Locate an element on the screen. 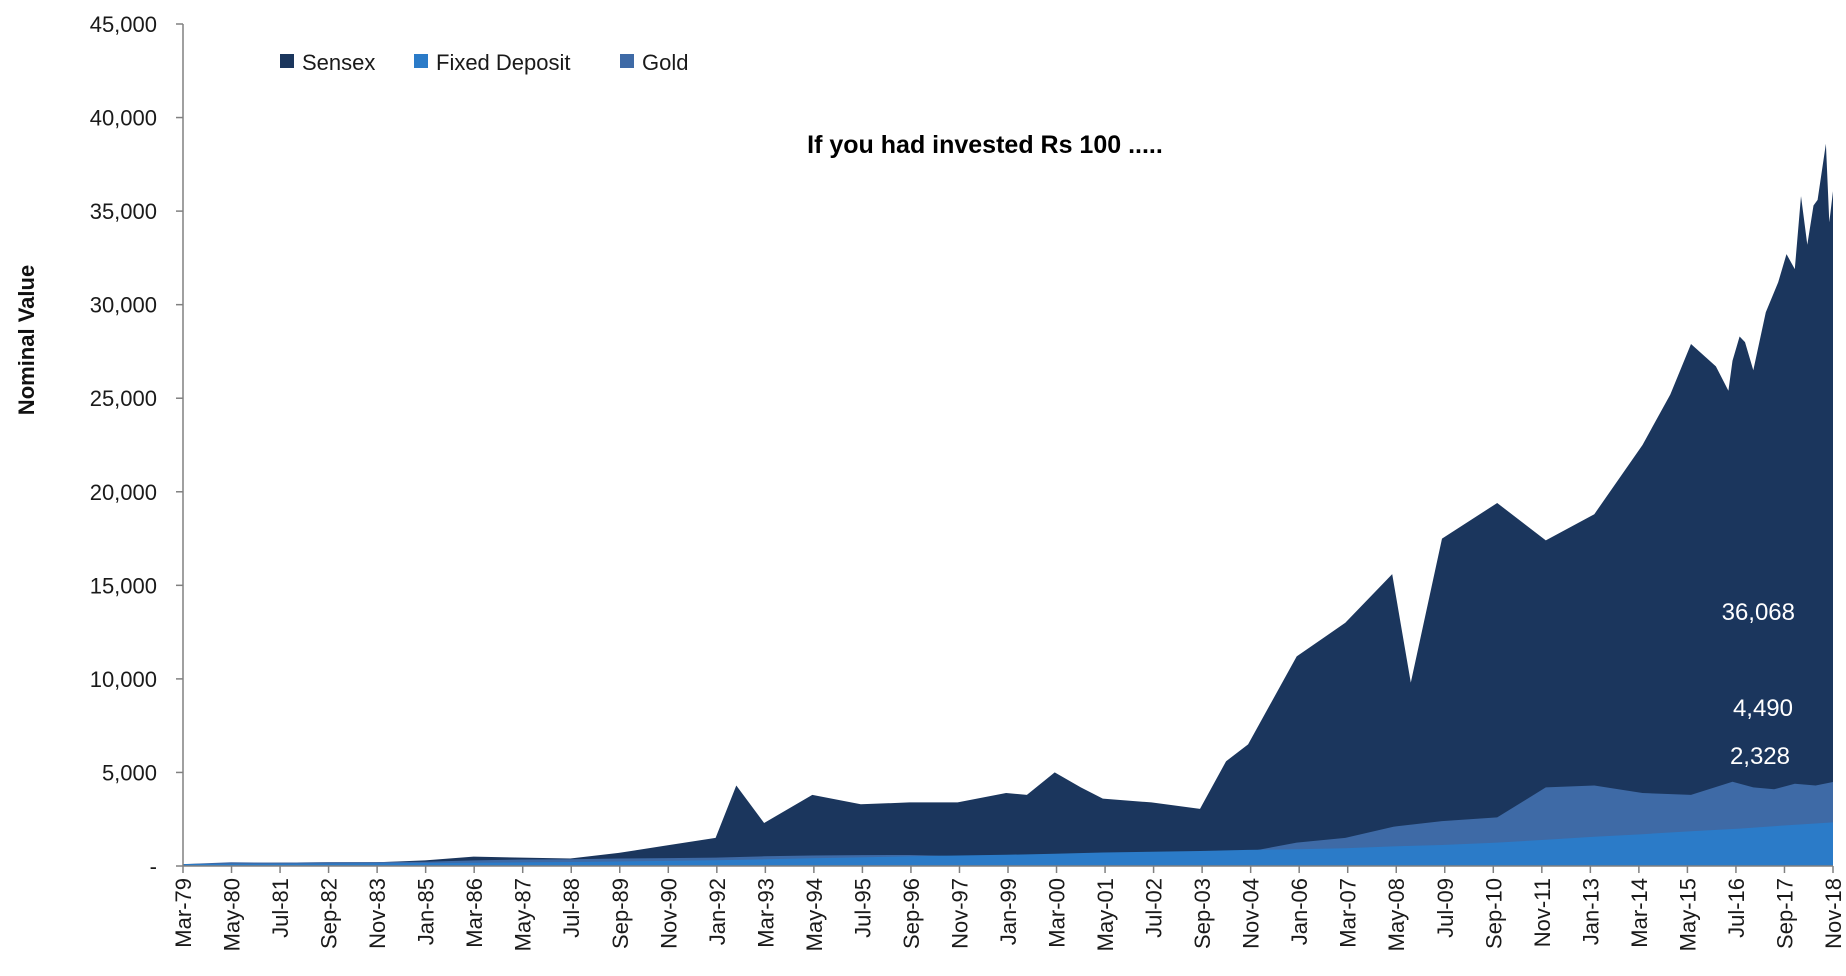 The height and width of the screenshot is (976, 1846). legend-label: Gold is located at coordinates (665, 62).